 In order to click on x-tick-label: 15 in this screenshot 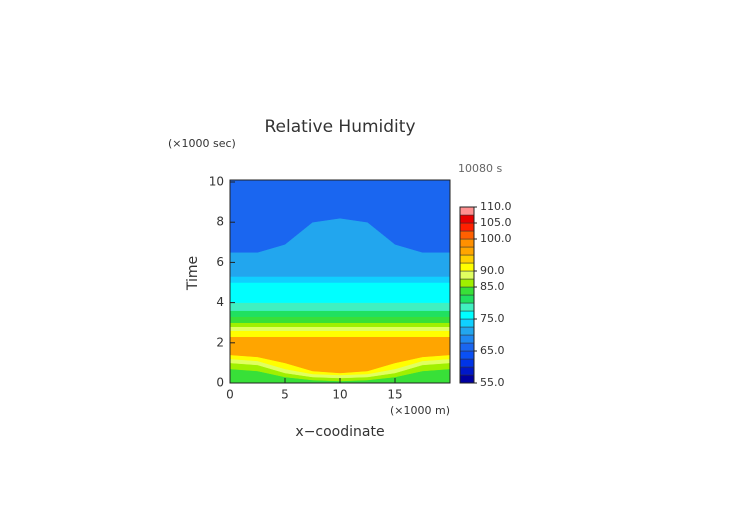, I will do `click(394, 395)`.